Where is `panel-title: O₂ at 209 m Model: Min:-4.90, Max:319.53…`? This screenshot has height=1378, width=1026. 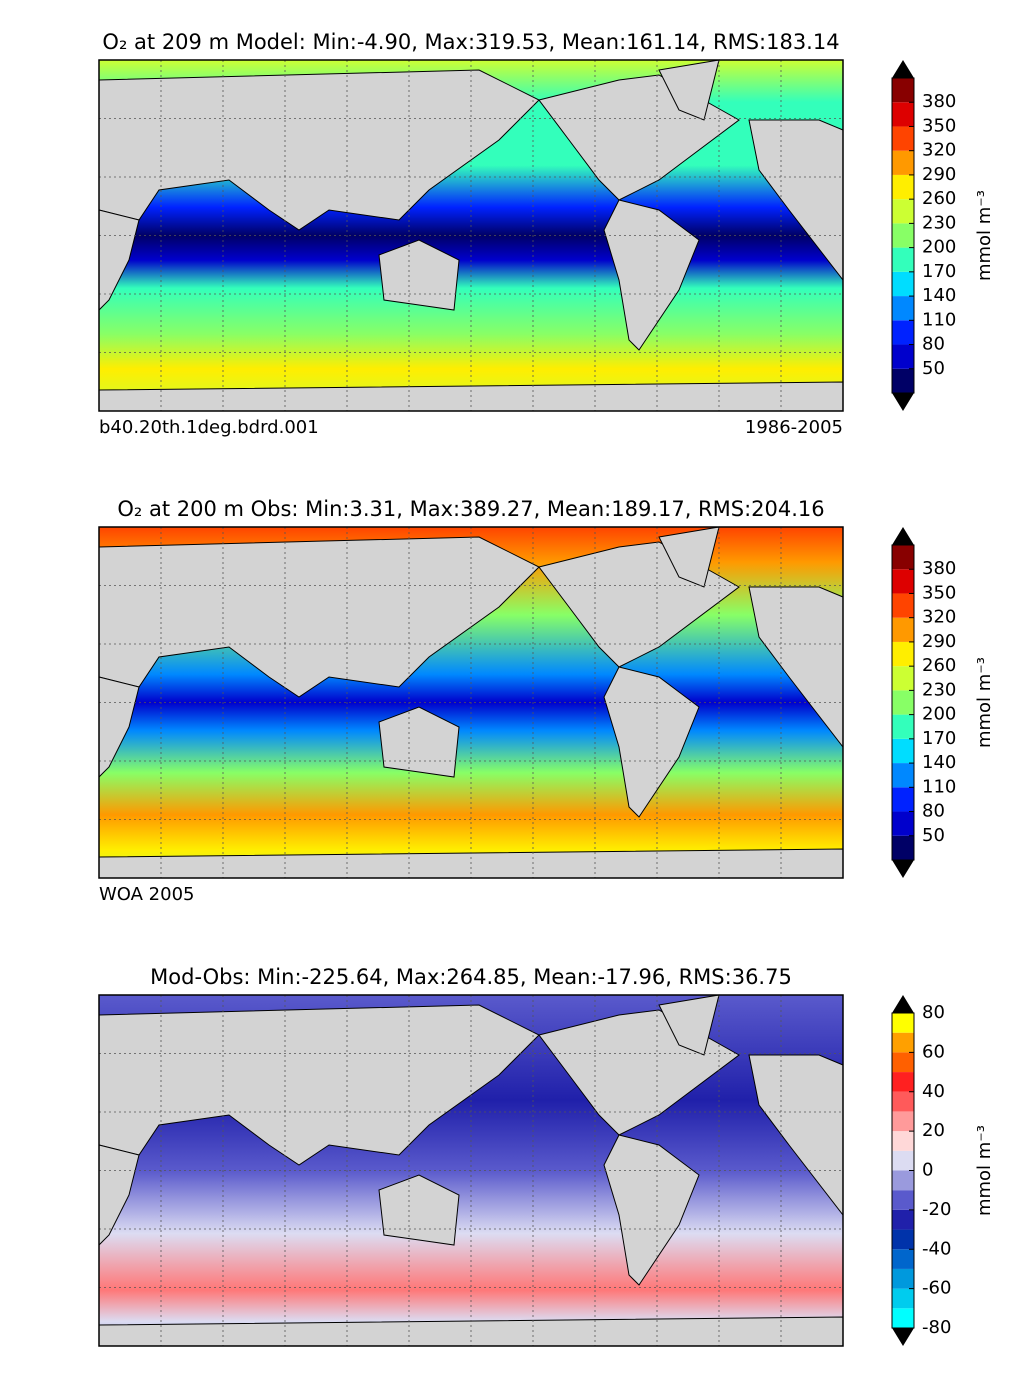 panel-title: O₂ at 209 m Model: Min:-4.90, Max:319.53… is located at coordinates (470, 42).